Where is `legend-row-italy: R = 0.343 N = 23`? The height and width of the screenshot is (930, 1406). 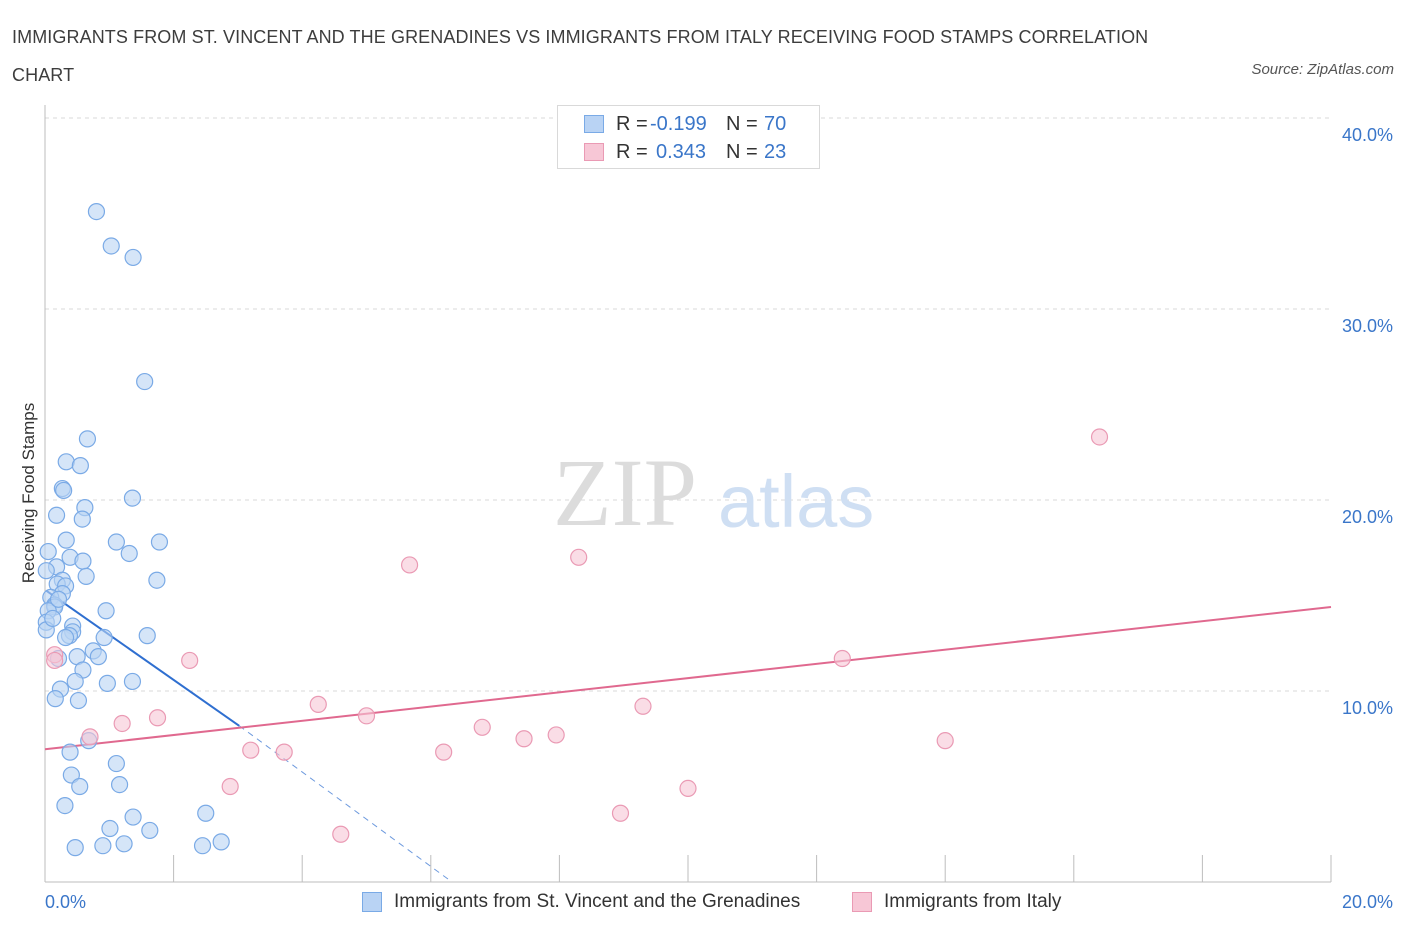 legend-row-italy: R = 0.343 N = 23 is located at coordinates (685, 152).